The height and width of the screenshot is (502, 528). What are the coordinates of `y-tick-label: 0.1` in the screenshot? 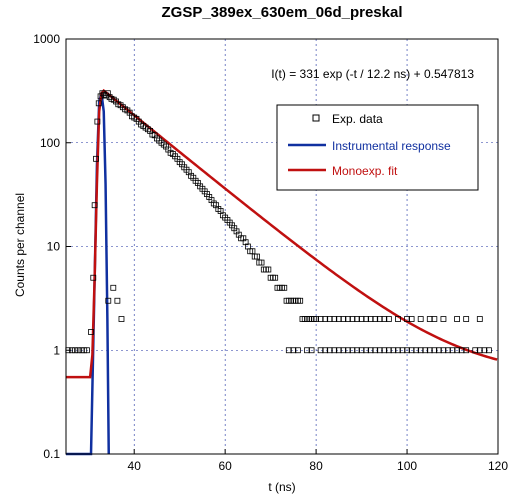 It's located at (51, 454).